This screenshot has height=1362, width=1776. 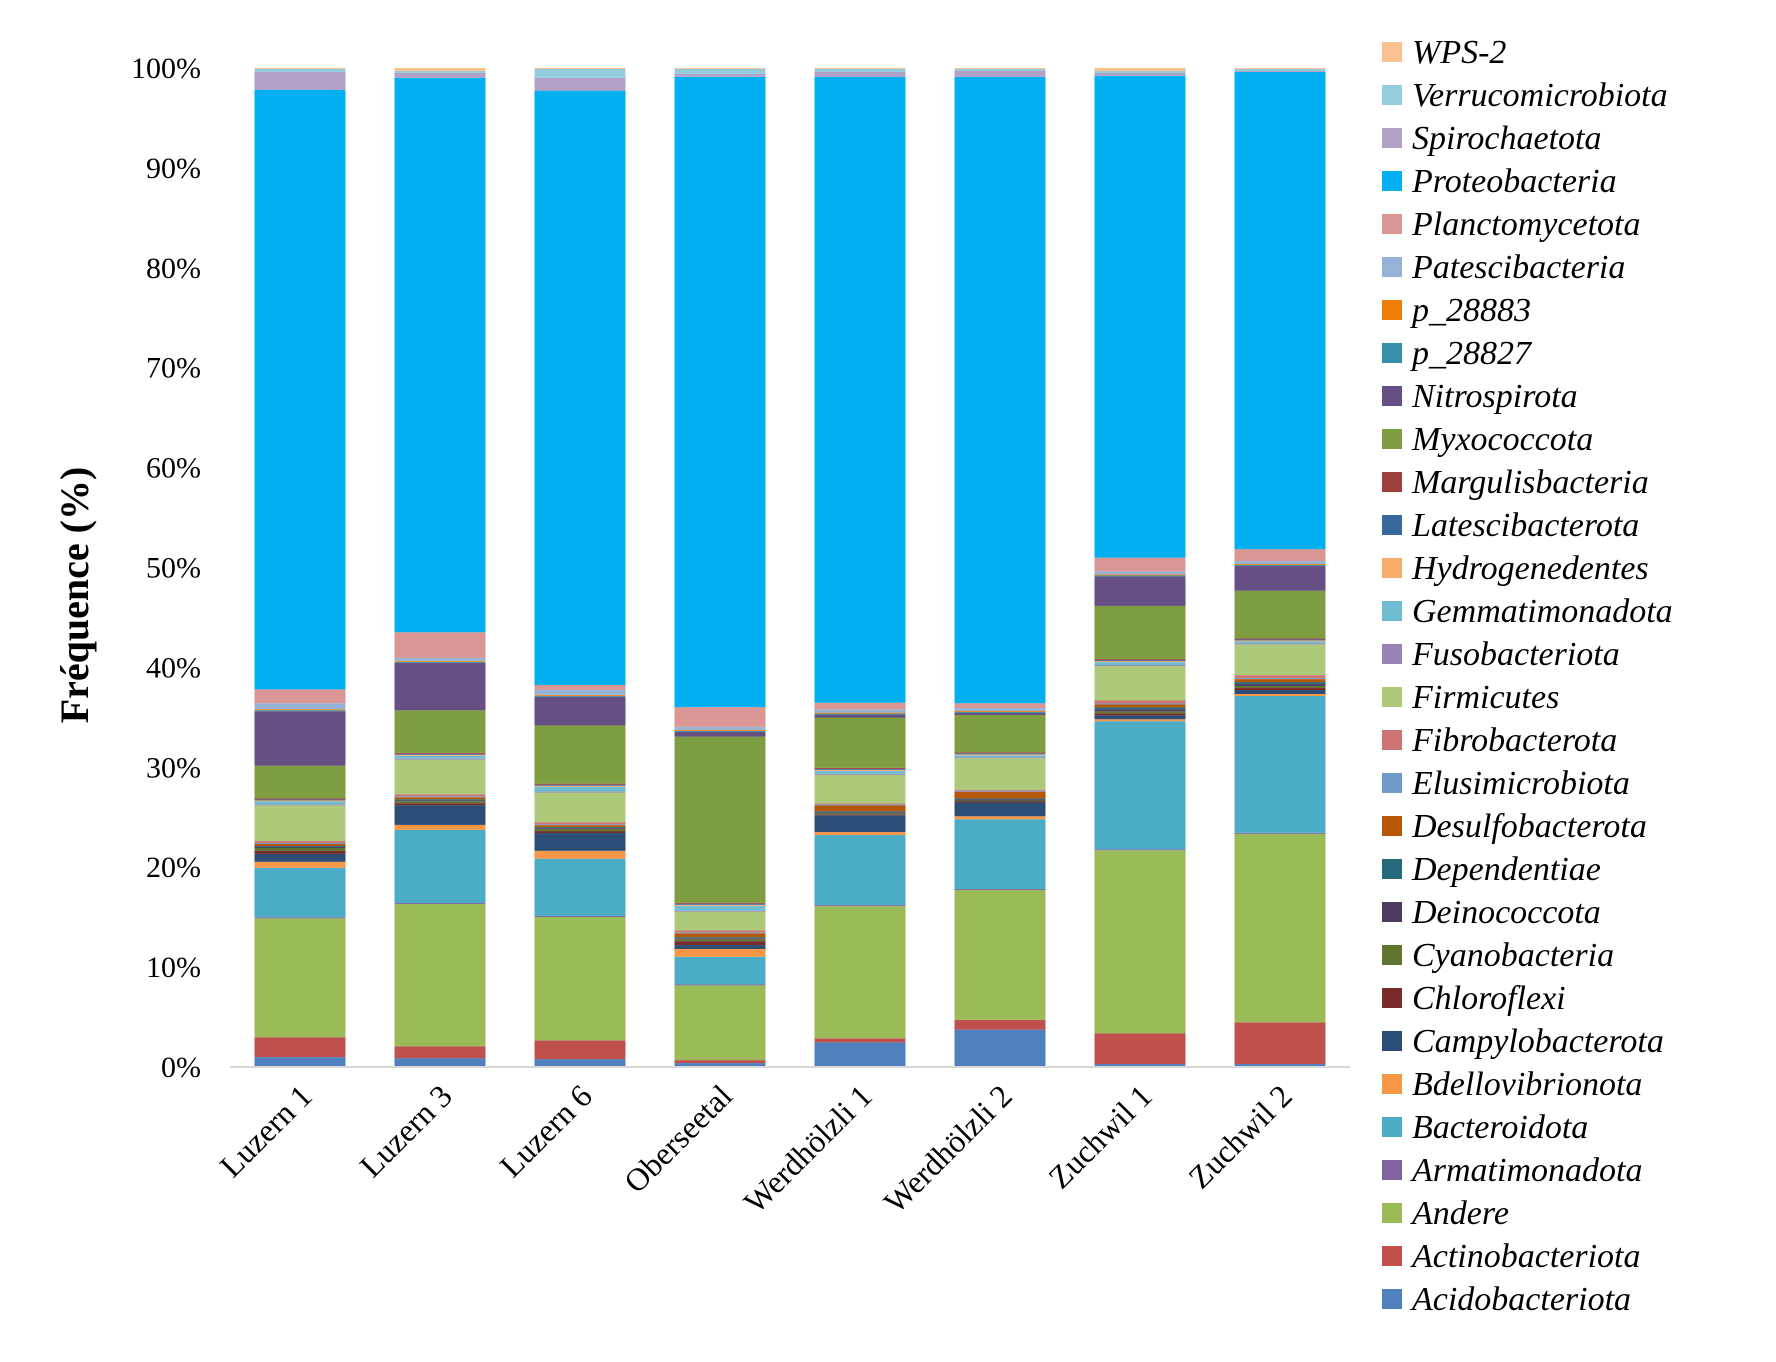 What do you see at coordinates (1470, 697) in the screenshot?
I see `legend-item: Firmicutes` at bounding box center [1470, 697].